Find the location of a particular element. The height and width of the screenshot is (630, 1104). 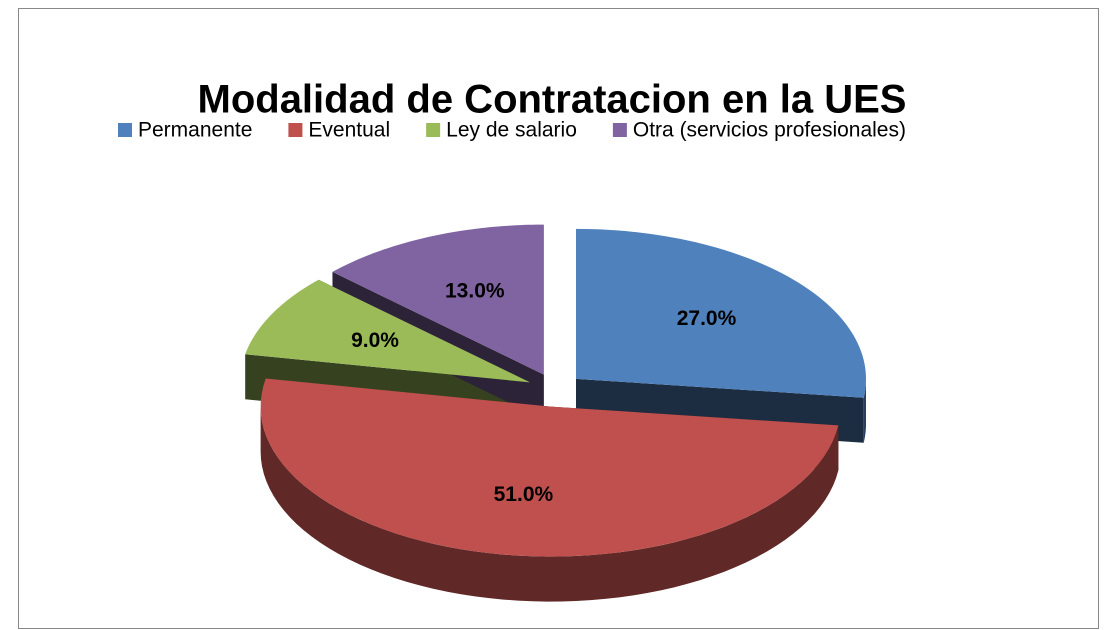

legend-label: Ley de salario is located at coordinates (511, 130).